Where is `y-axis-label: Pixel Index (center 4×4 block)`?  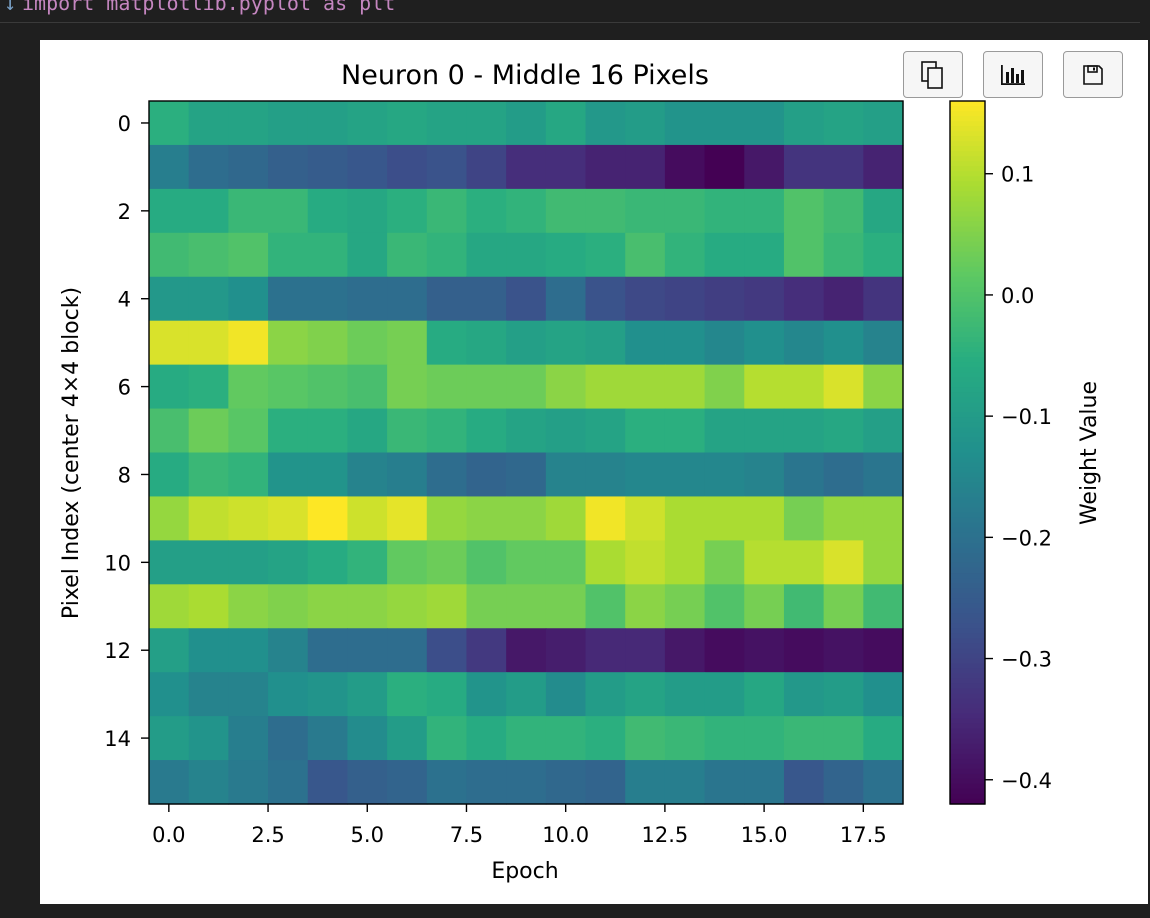
y-axis-label: Pixel Index (center 4×4 block) is located at coordinates (71, 453).